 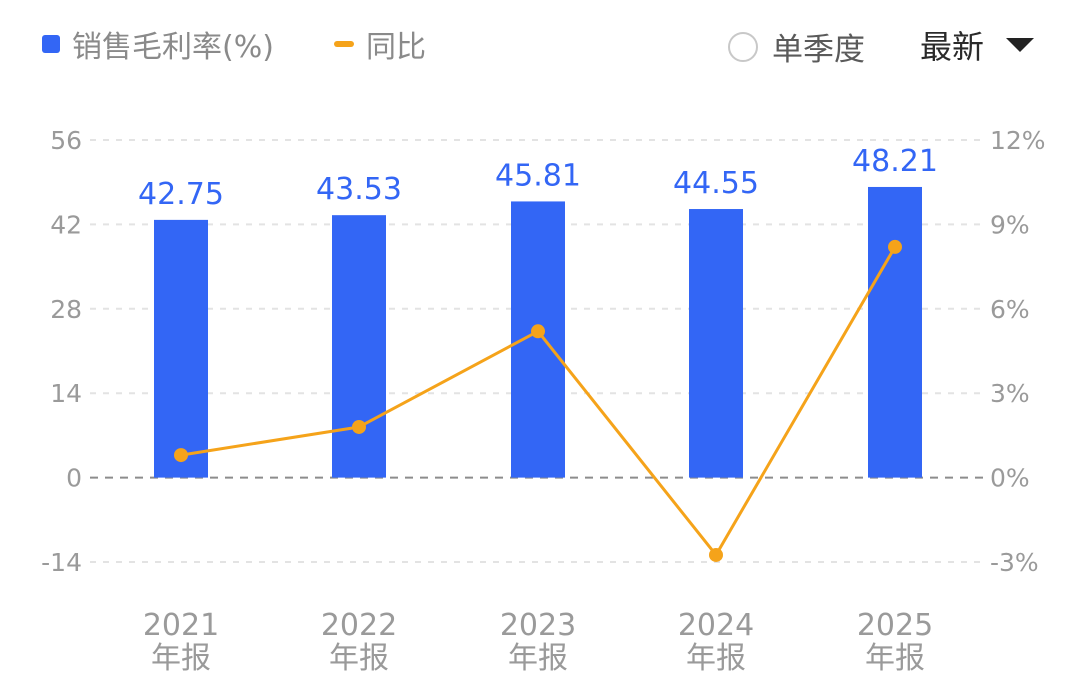 What do you see at coordinates (540, 45) in the screenshot?
I see `chart-header: 销售毛利率(%) 同比 单季度 最新` at bounding box center [540, 45].